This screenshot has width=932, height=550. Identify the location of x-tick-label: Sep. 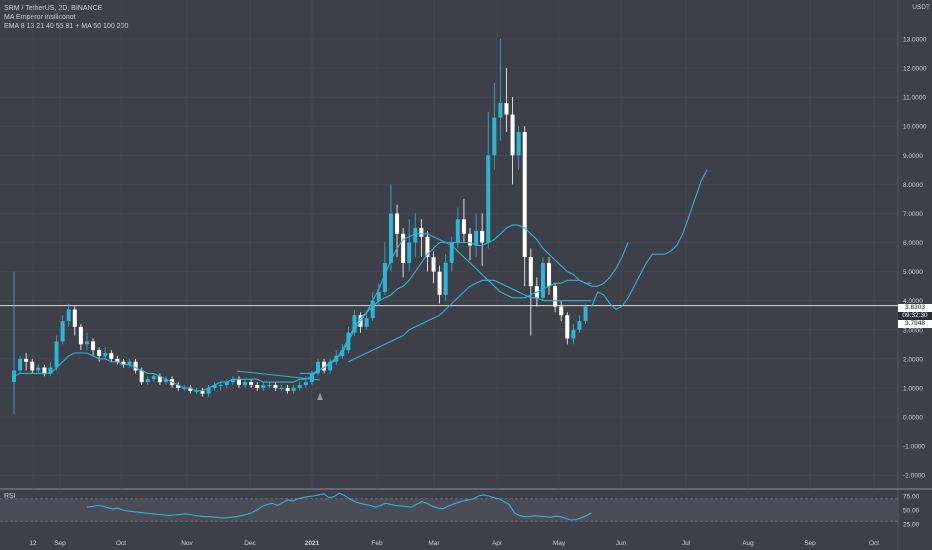
(810, 543).